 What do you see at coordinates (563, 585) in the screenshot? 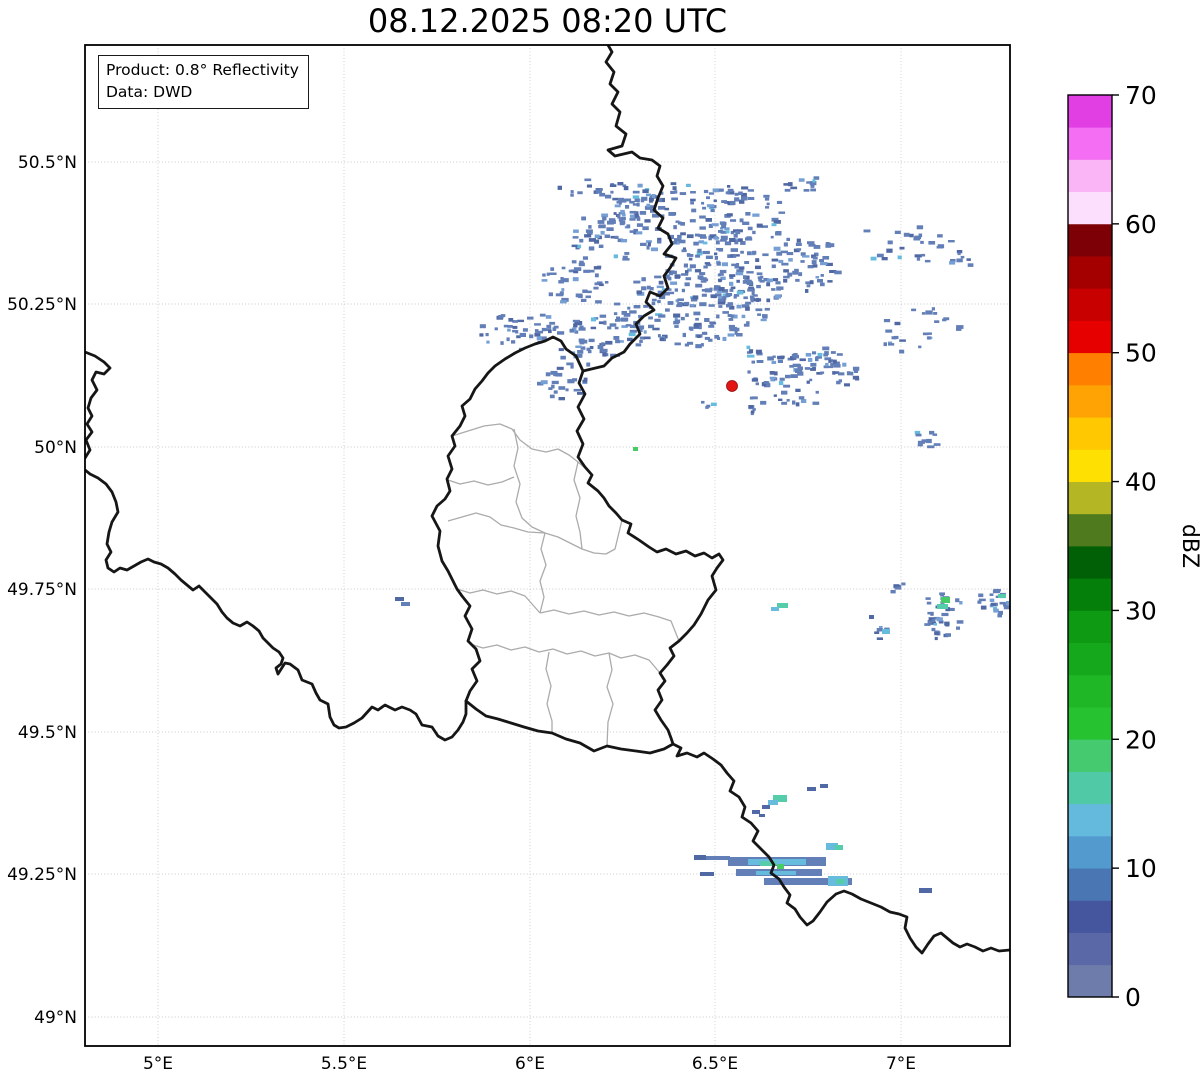
I see `regional-borders` at bounding box center [563, 585].